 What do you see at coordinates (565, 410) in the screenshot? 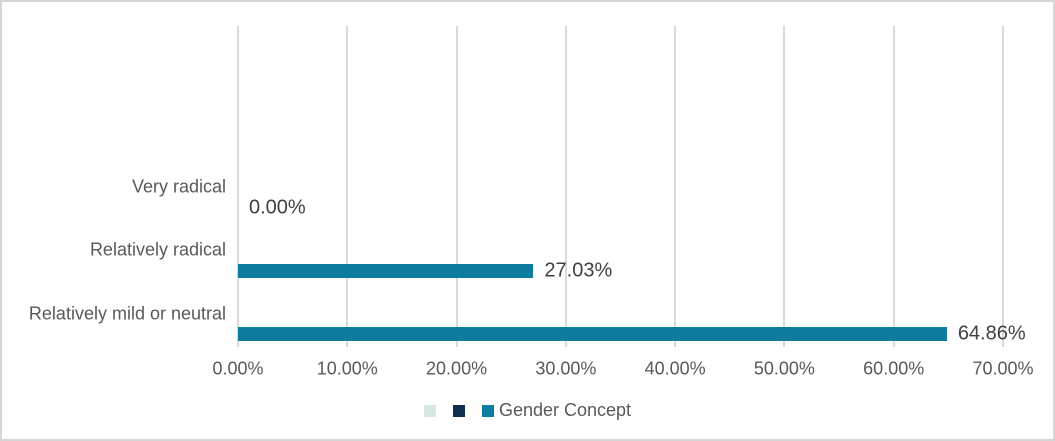
I see `legend-label: Gender Concept` at bounding box center [565, 410].